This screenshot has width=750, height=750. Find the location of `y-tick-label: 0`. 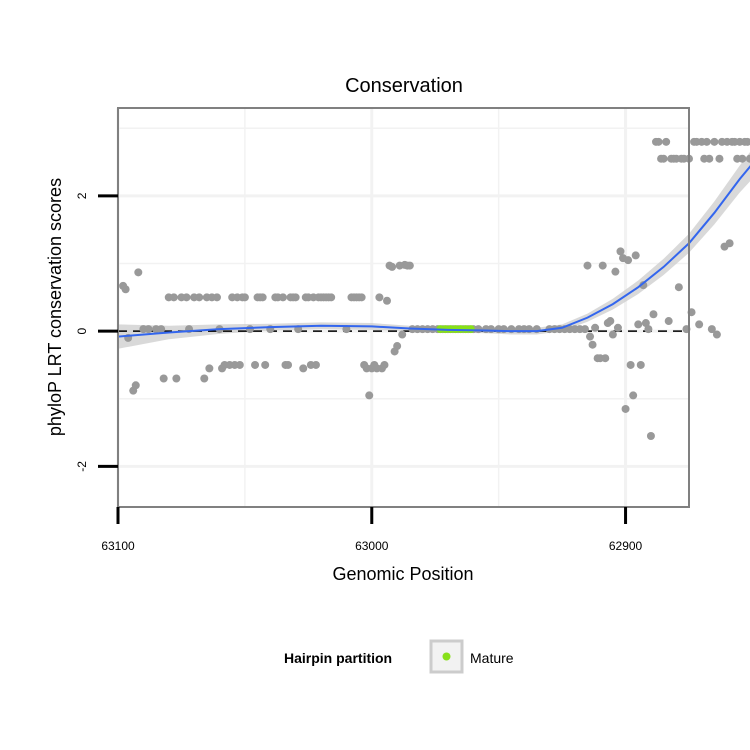

y-tick-label: 0 is located at coordinates (82, 331).